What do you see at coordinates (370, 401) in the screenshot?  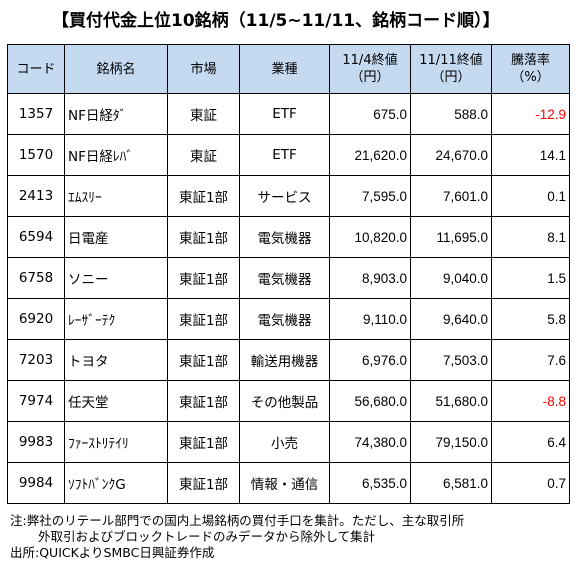 I see `cell-price-1: 56,680.0` at bounding box center [370, 401].